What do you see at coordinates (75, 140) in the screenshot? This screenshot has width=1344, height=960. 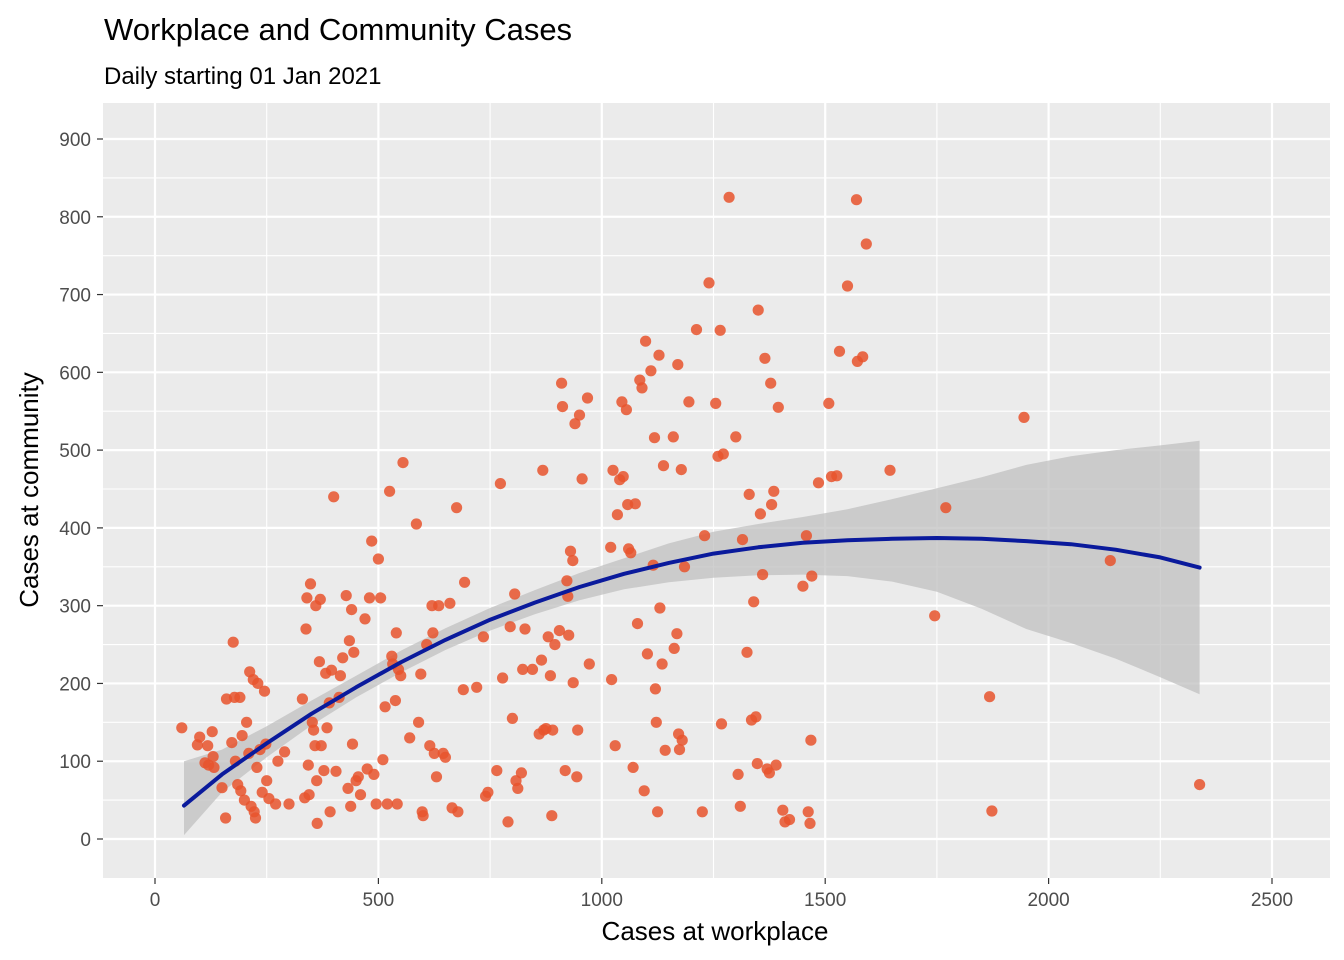 I see `y-tick-label: 900` at bounding box center [75, 140].